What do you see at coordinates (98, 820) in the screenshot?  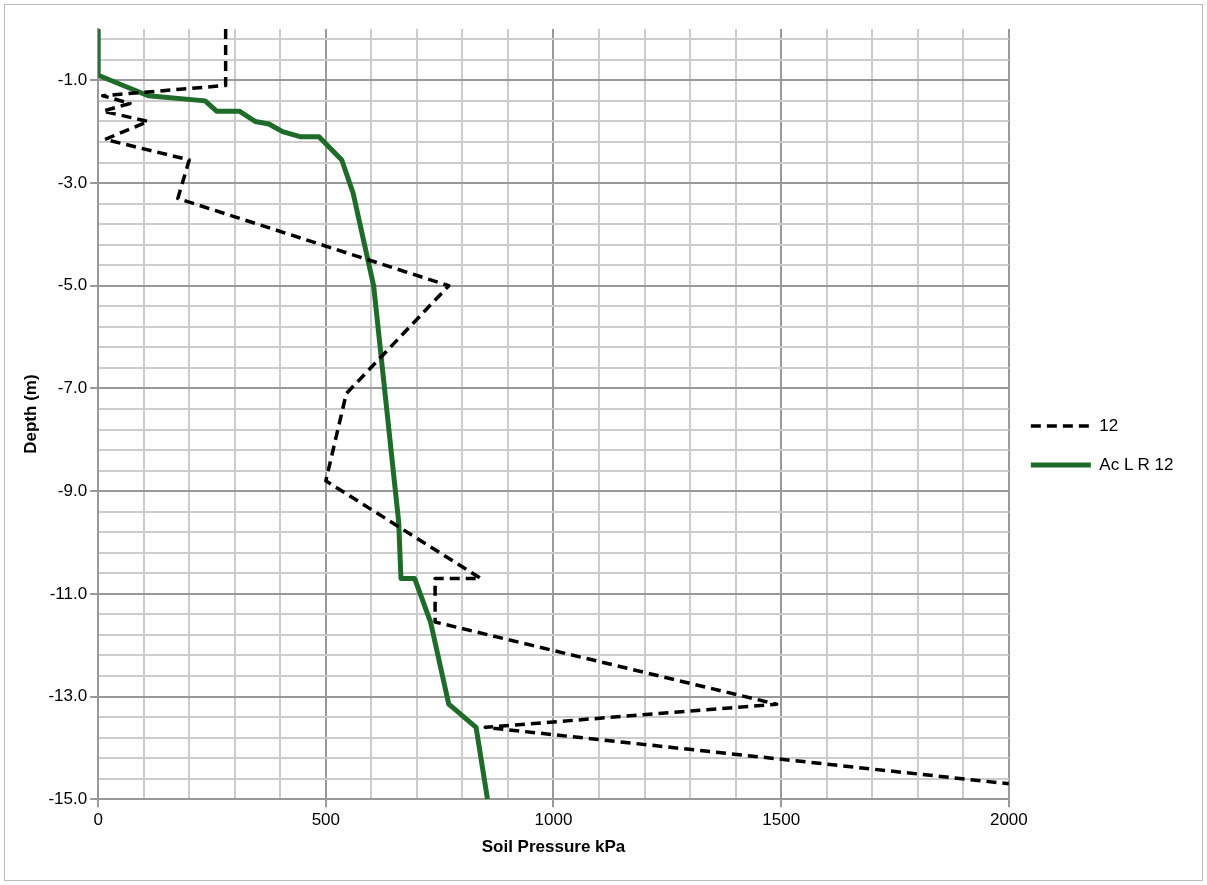 I see `x-tick-label: 0` at bounding box center [98, 820].